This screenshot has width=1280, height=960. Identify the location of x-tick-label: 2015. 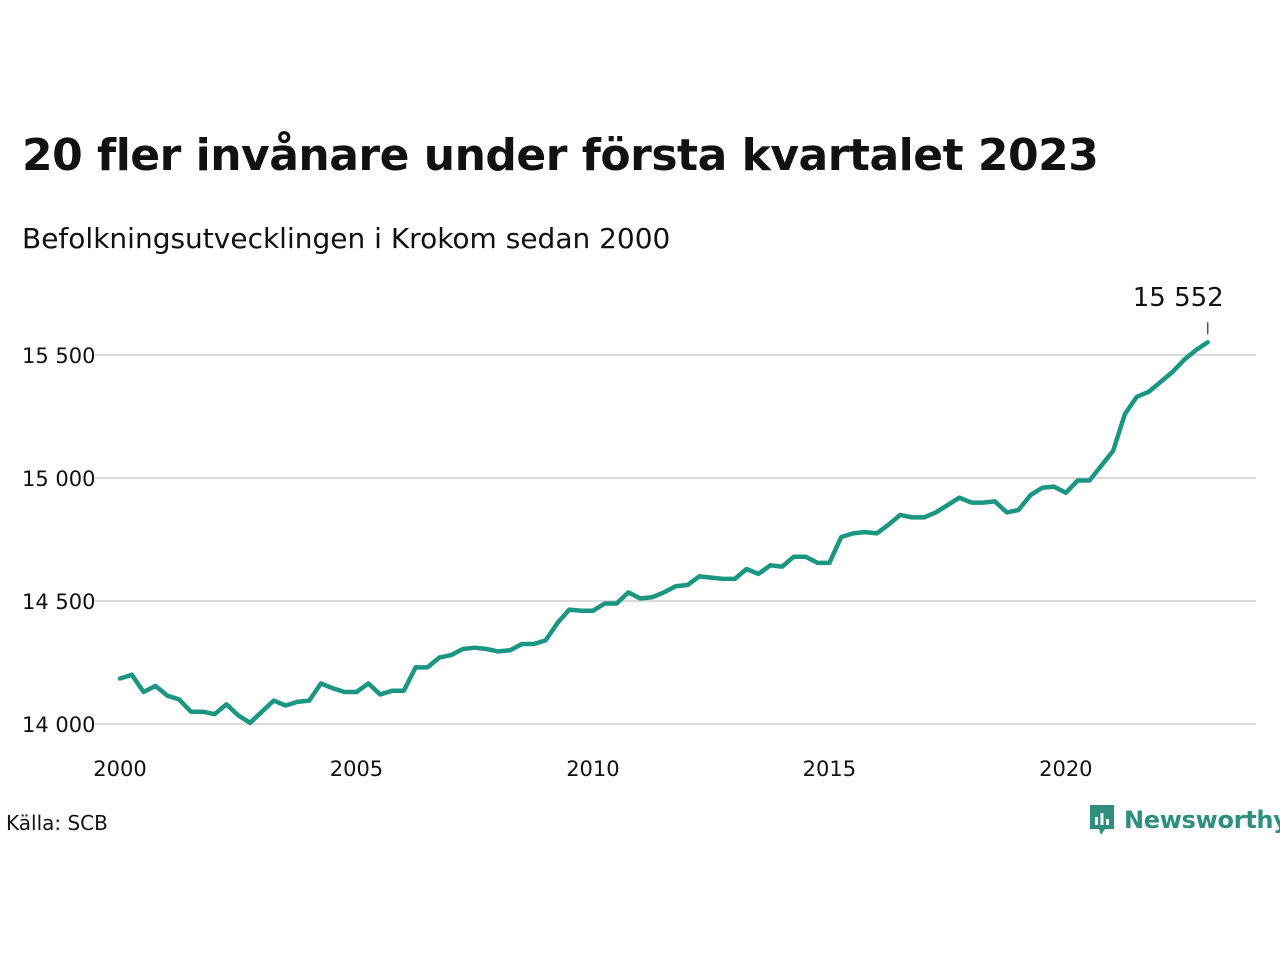
(829, 769).